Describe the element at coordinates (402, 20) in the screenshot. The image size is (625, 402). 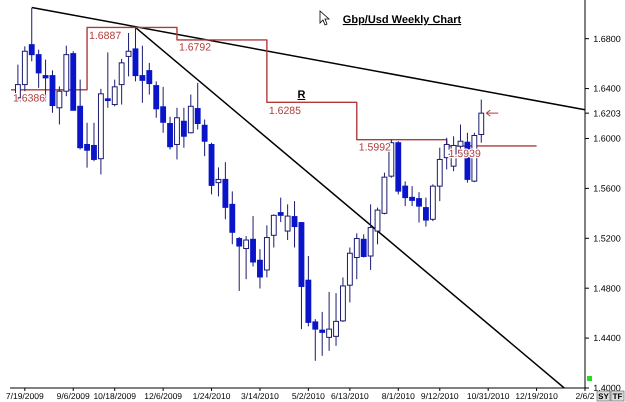
I see `text: Gbp/Usd Weekly Chart` at that location.